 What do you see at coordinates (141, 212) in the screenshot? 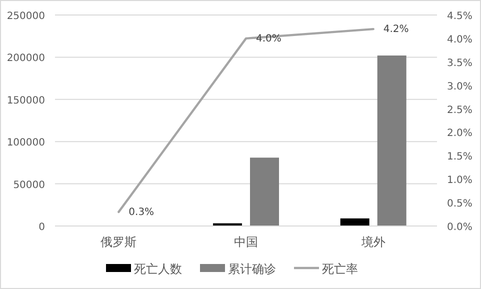
I see `data-label: 0.3%` at bounding box center [141, 212].